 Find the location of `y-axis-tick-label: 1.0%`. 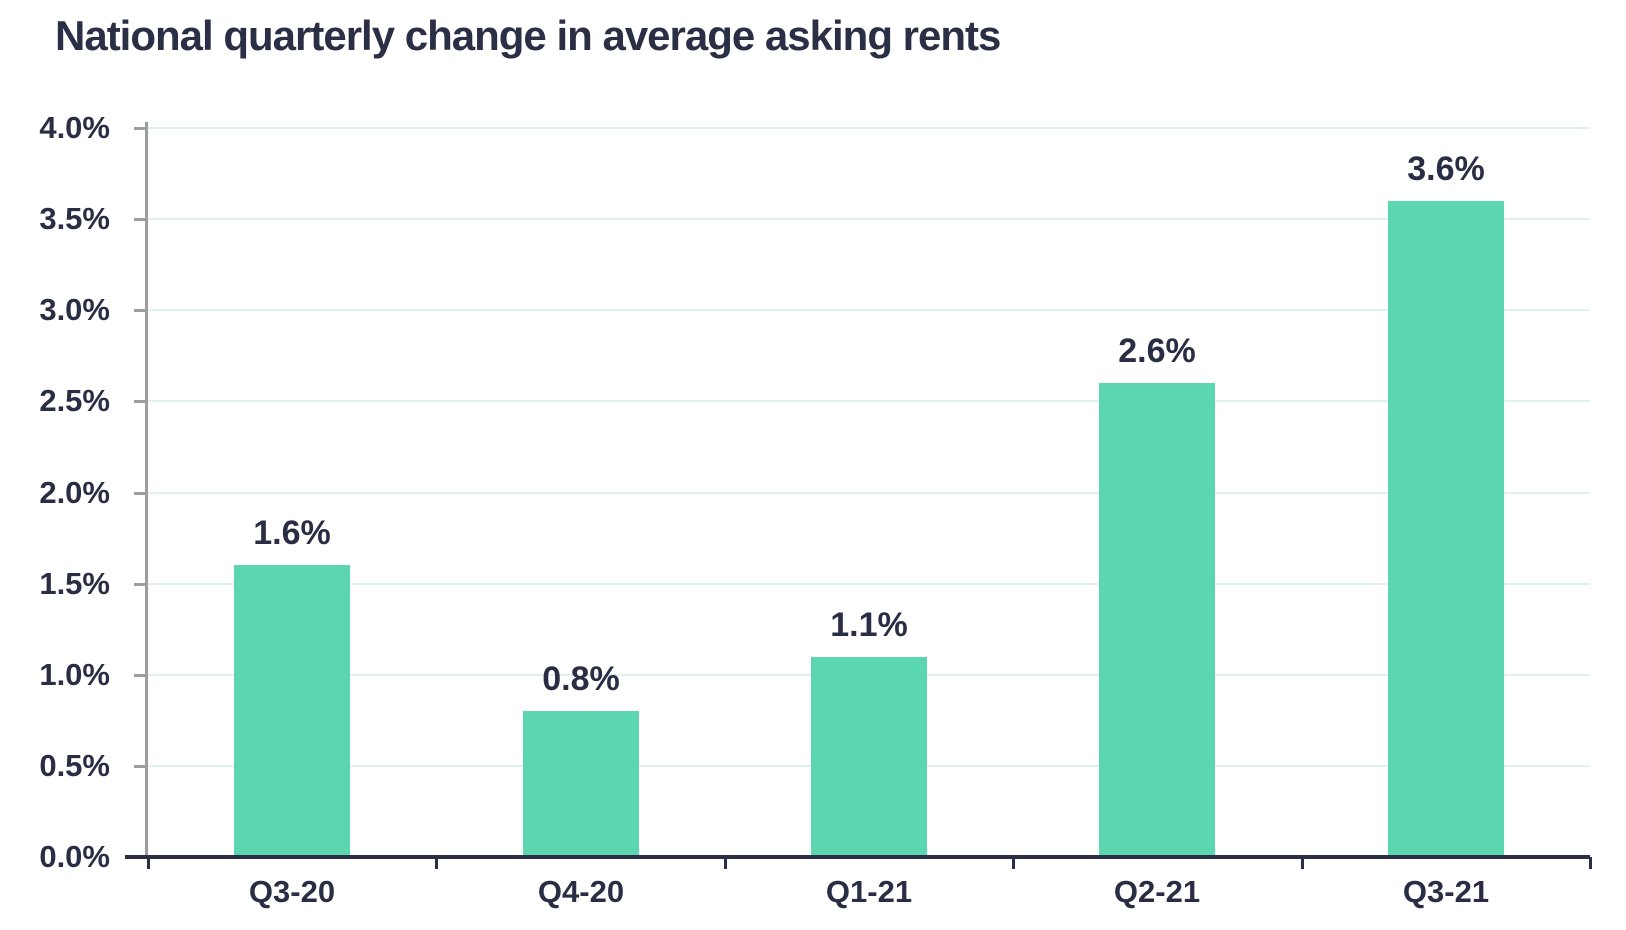

y-axis-tick-label: 1.0% is located at coordinates (74, 674).